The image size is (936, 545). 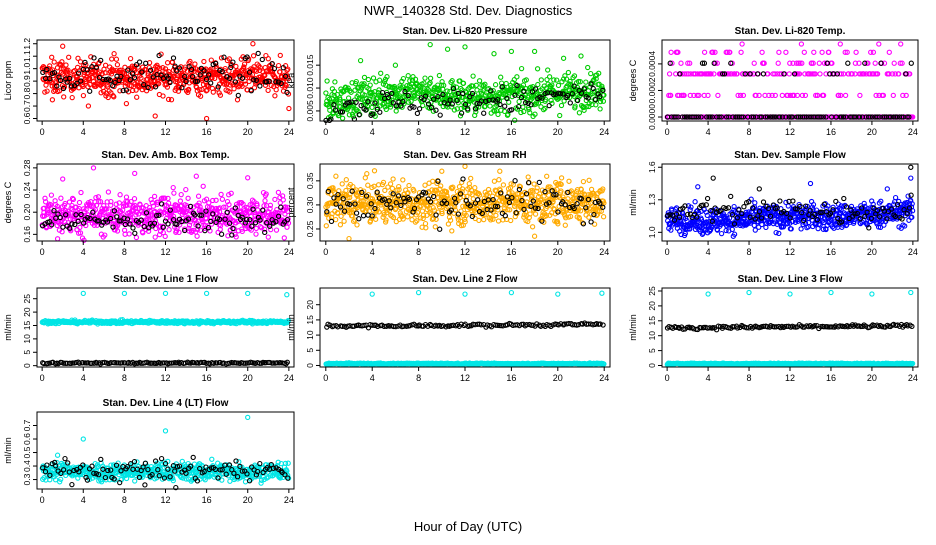 I want to click on x-tick-label: 20, so click(x=558, y=132).